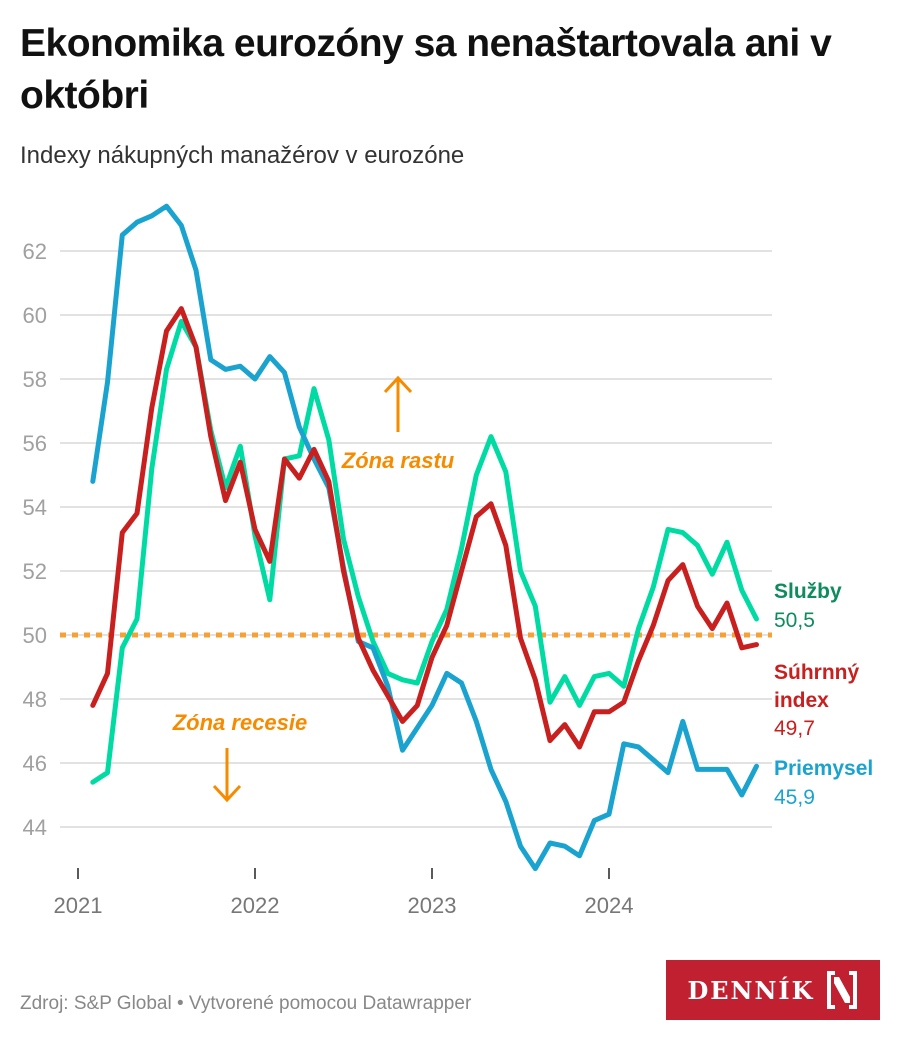  Describe the element at coordinates (35, 251) in the screenshot. I see `y-tick-label: 62` at that location.